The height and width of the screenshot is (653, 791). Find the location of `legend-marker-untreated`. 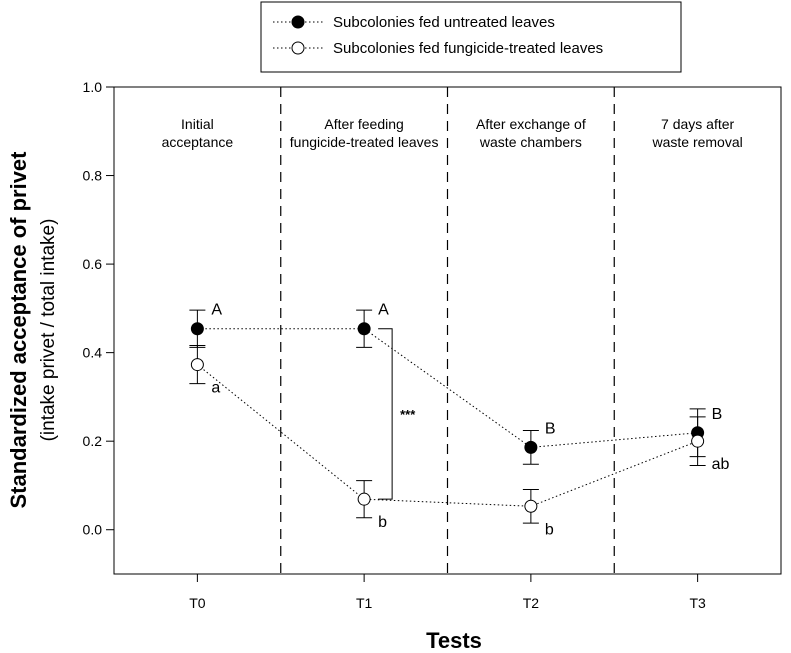

legend-marker-untreated is located at coordinates (298, 22).